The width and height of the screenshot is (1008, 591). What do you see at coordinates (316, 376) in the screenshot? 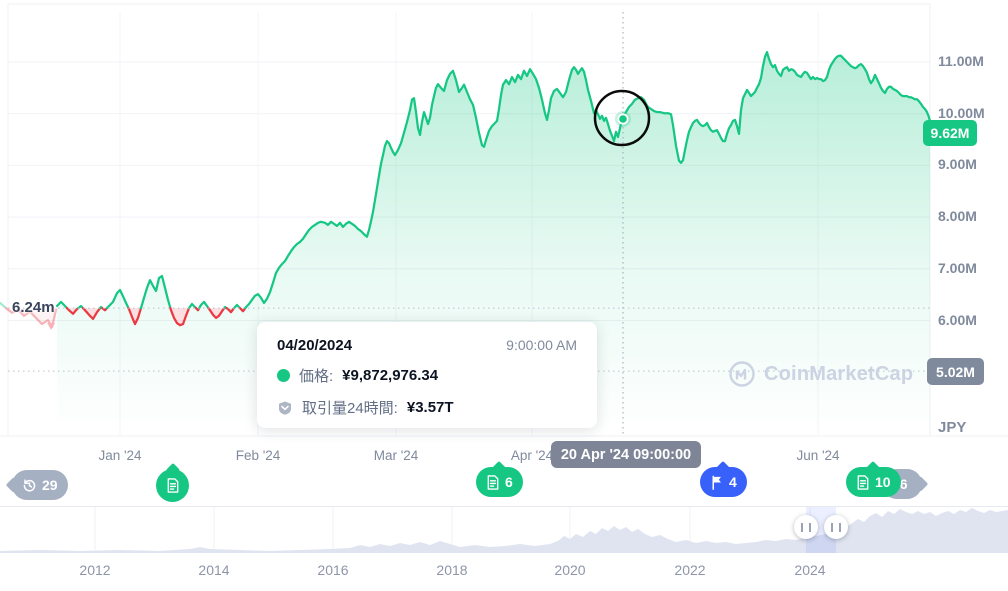
I see `tooltip-price-label: 価格:` at bounding box center [316, 376].